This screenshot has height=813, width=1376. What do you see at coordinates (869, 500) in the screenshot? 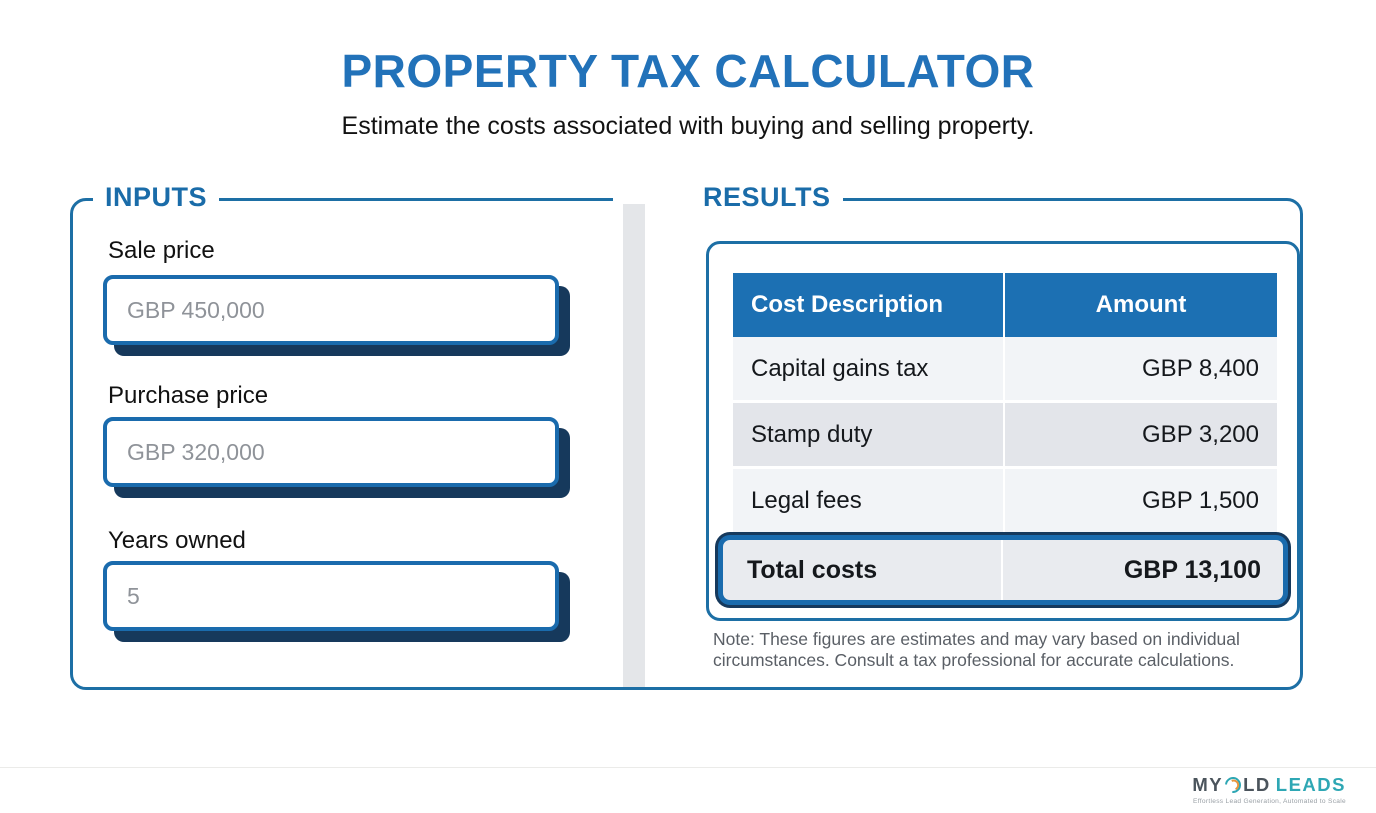
I see `cost-description-cell: Legal fees` at bounding box center [869, 500].